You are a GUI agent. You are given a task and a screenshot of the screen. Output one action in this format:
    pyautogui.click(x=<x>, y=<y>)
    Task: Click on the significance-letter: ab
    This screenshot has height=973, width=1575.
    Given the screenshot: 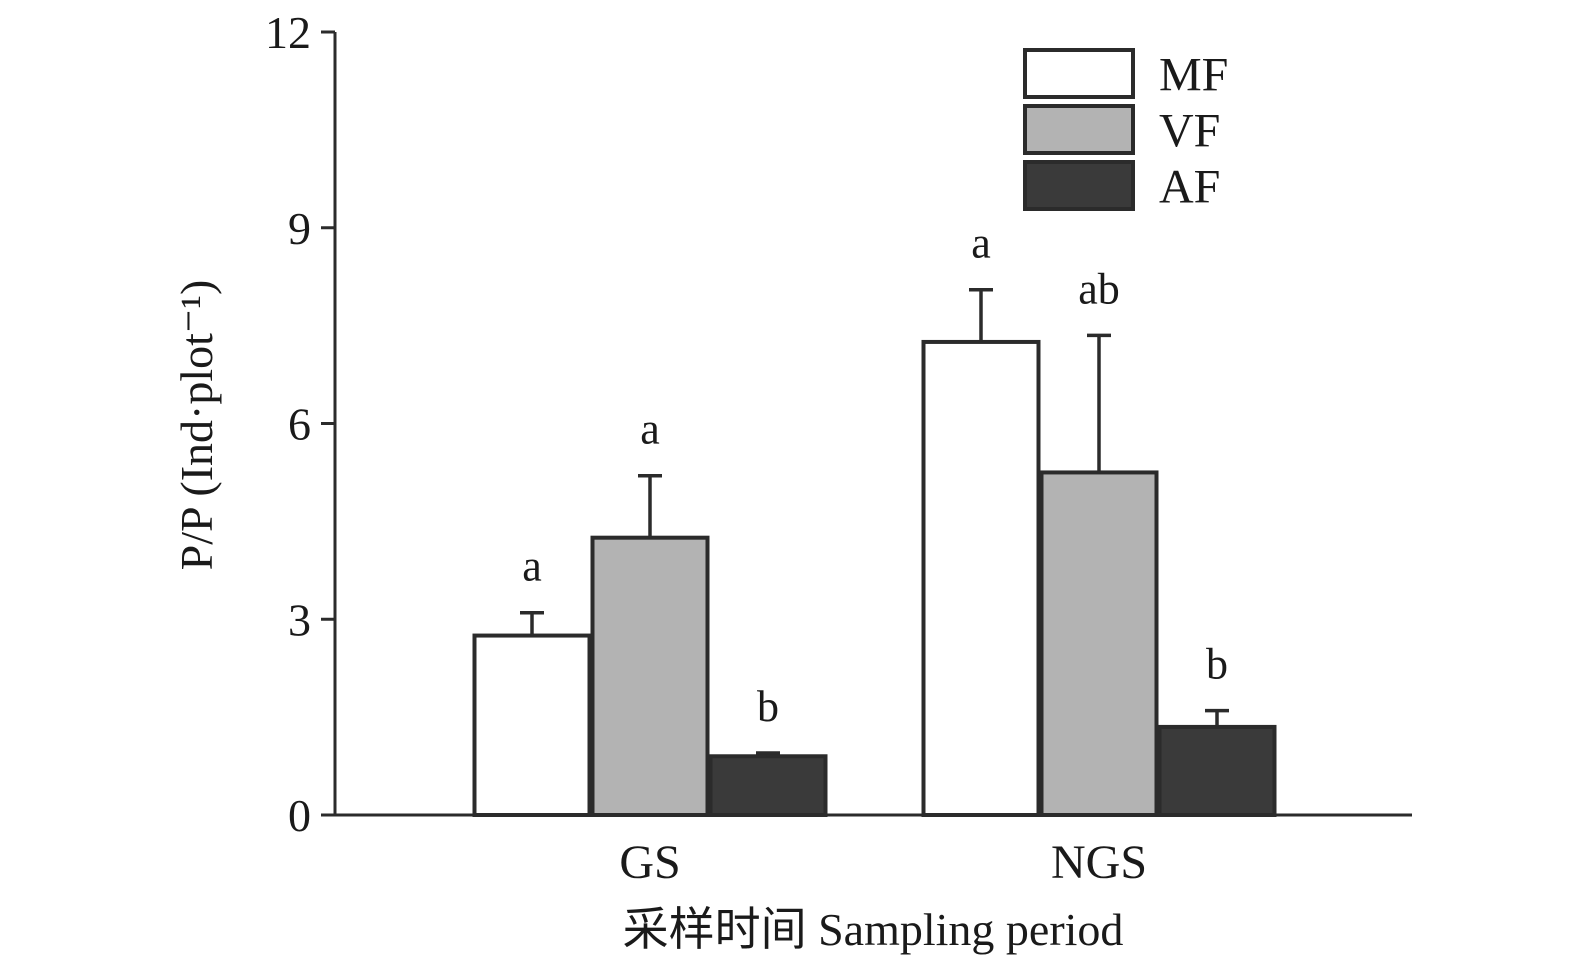 What is the action you would take?
    pyautogui.click(x=1099, y=288)
    